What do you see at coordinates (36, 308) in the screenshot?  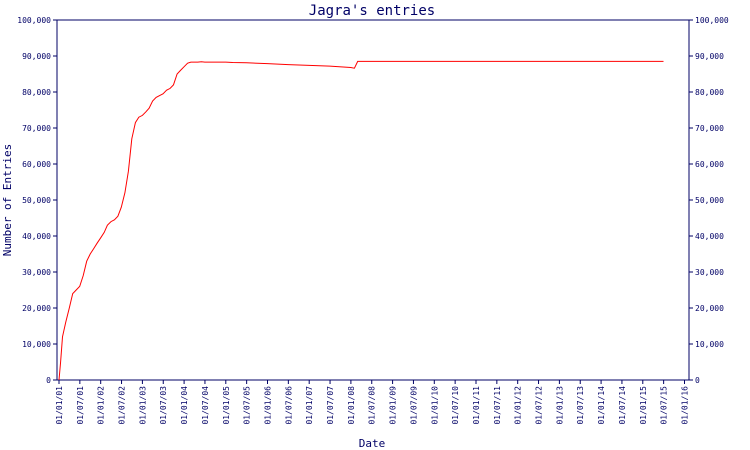 I see `y-tick-label-left: 20,000` at bounding box center [36, 308].